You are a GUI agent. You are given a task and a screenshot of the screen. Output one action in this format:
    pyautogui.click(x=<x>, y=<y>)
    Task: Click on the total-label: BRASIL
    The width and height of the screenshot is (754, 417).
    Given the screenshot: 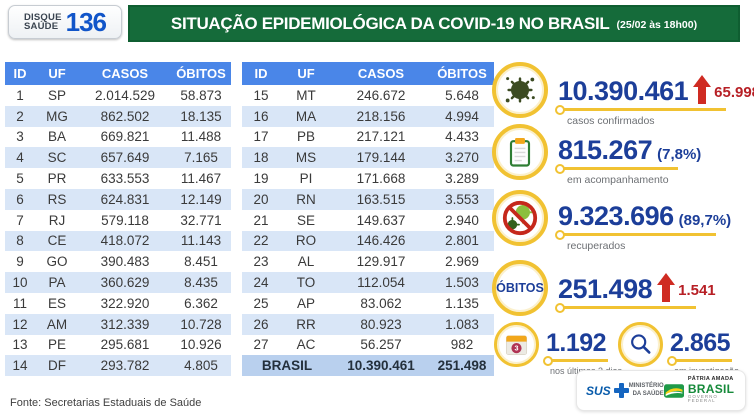 What is the action you would take?
    pyautogui.click(x=287, y=366)
    